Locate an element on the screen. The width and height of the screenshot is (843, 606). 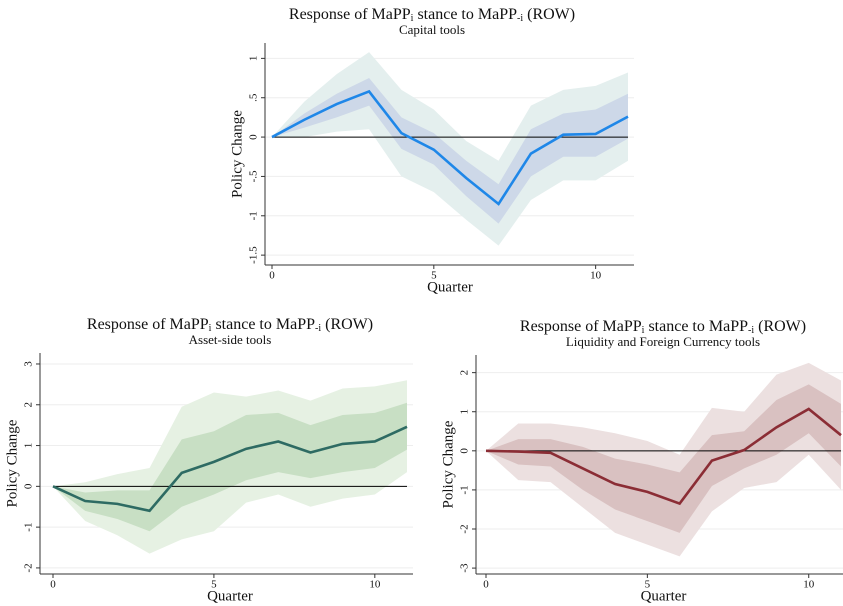
y-tick-label: -.5 is located at coordinates (254, 176).